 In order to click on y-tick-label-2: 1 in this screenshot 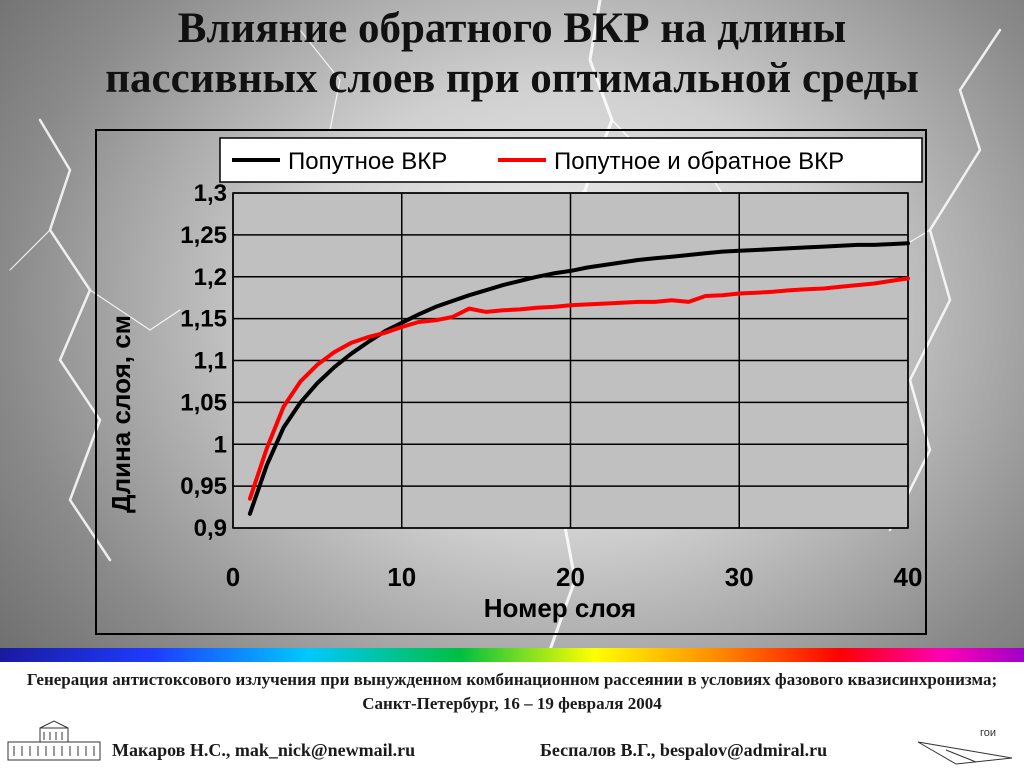, I will do `click(220, 444)`.